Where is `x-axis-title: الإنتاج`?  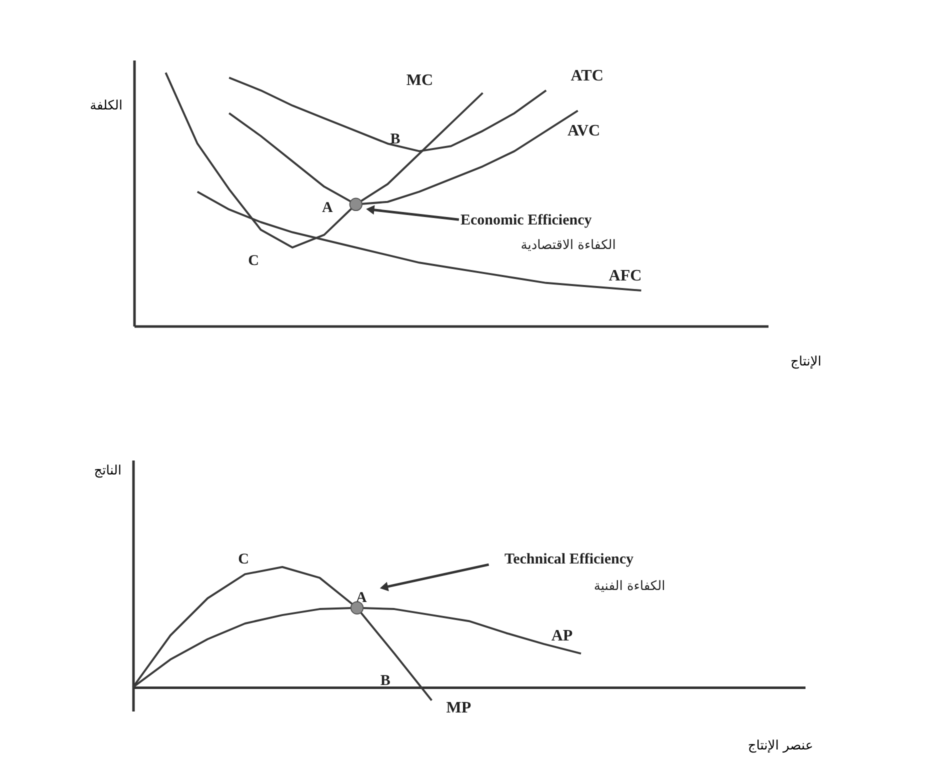 x-axis-title: الإنتاج is located at coordinates (806, 362).